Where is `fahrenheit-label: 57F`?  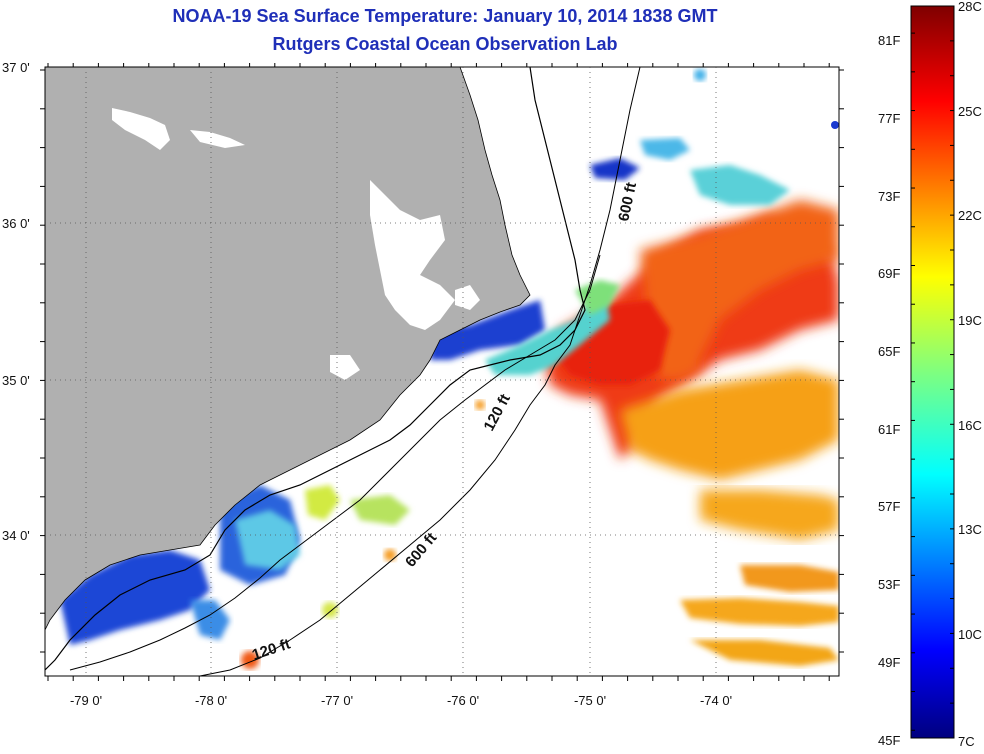
fahrenheit-label: 57F is located at coordinates (889, 506).